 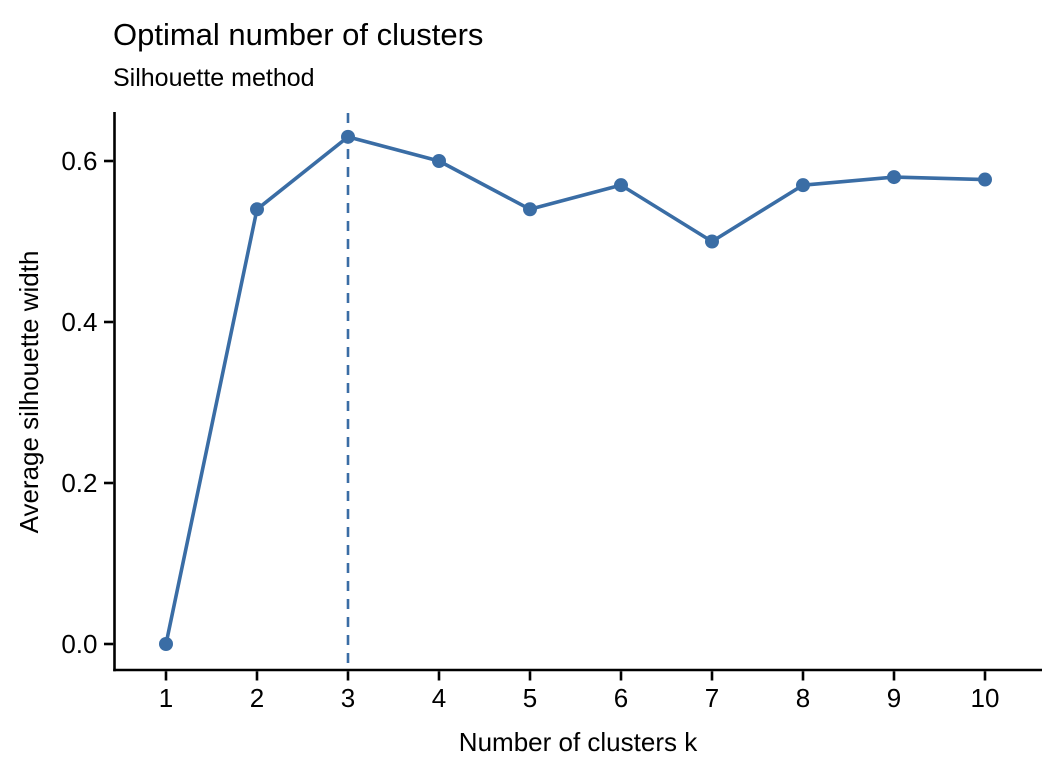 What do you see at coordinates (348, 698) in the screenshot?
I see `x-tick-label: 3` at bounding box center [348, 698].